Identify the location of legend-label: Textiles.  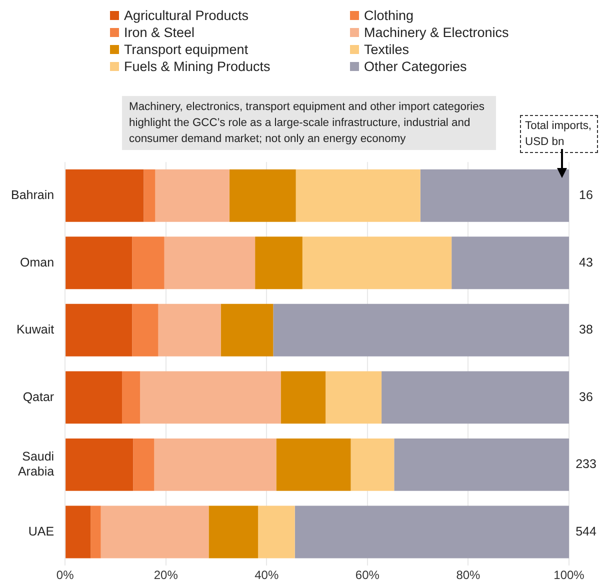
(387, 49).